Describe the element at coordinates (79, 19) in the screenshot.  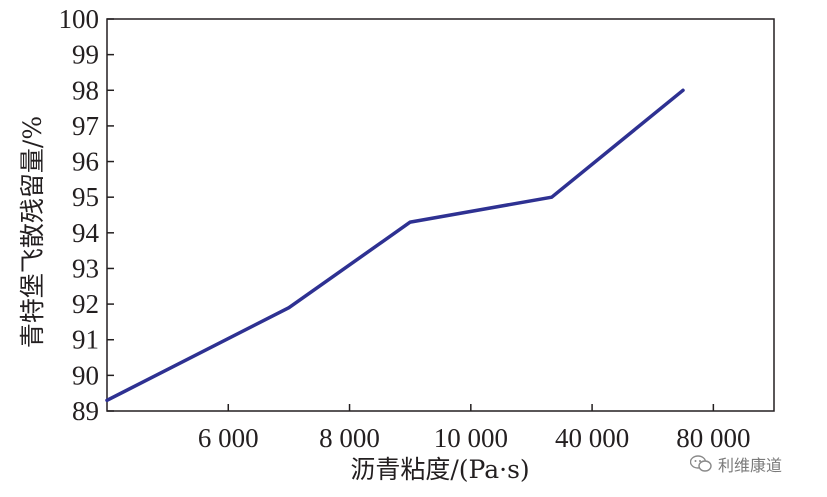
I see `y-tick-label: 100` at that location.